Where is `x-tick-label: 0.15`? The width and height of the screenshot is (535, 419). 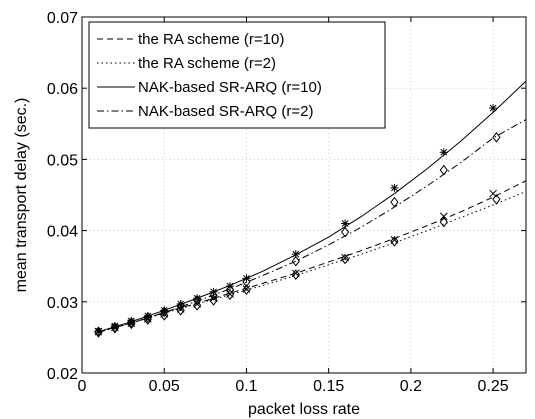 x-tick-label: 0.15 is located at coordinates (328, 386).